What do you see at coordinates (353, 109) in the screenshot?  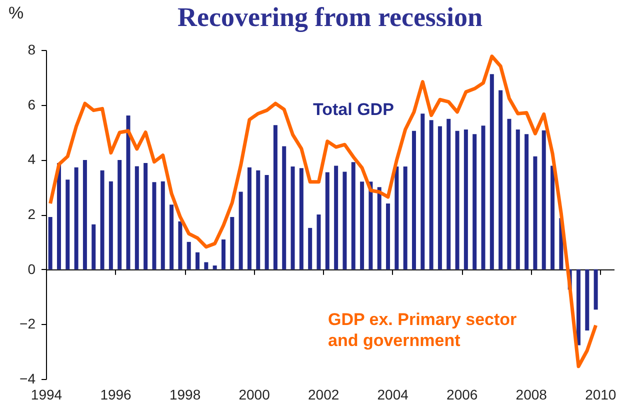 I see `series-label: Total GDP` at bounding box center [353, 109].